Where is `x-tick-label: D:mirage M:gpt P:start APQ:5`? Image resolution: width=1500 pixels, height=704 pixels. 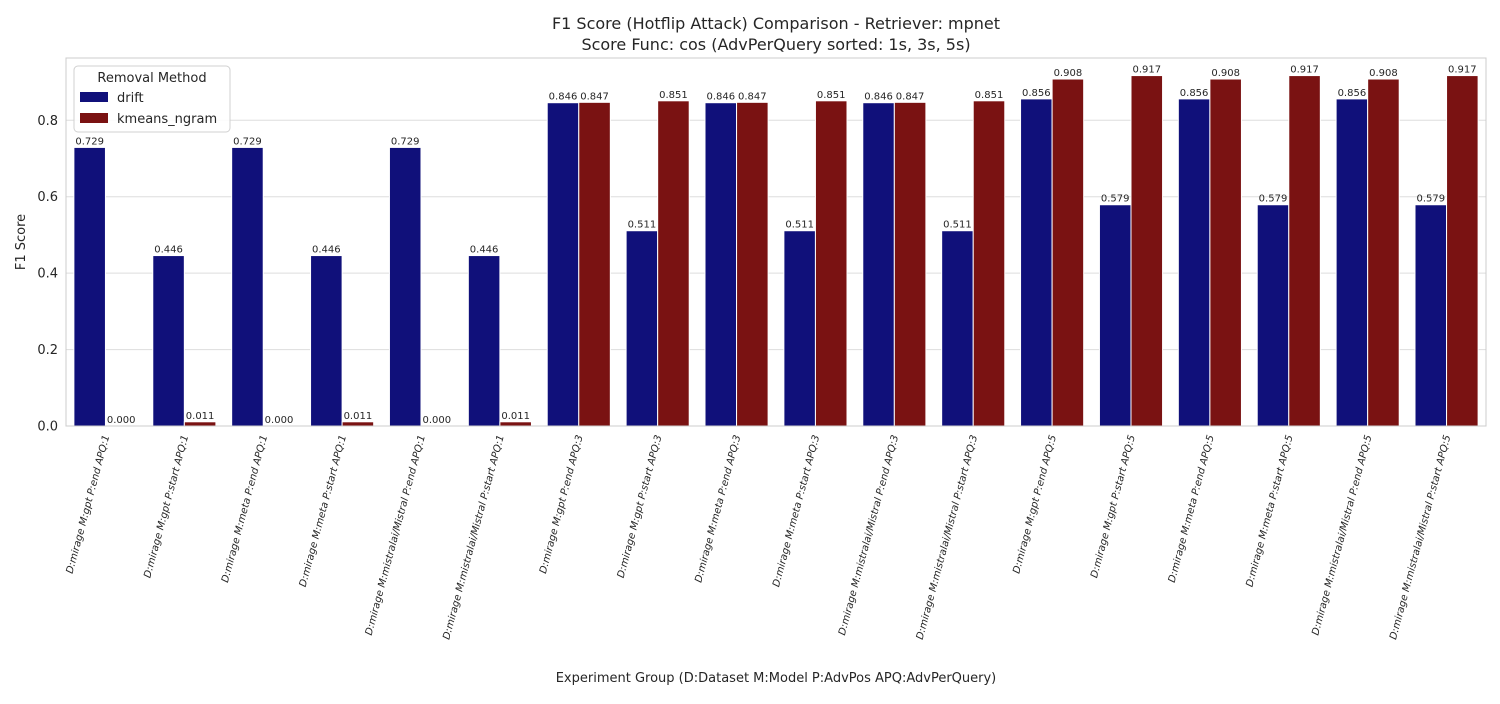
x-tick-label: D:mirage M:gpt P:start APQ:5 is located at coordinates (1113, 506).